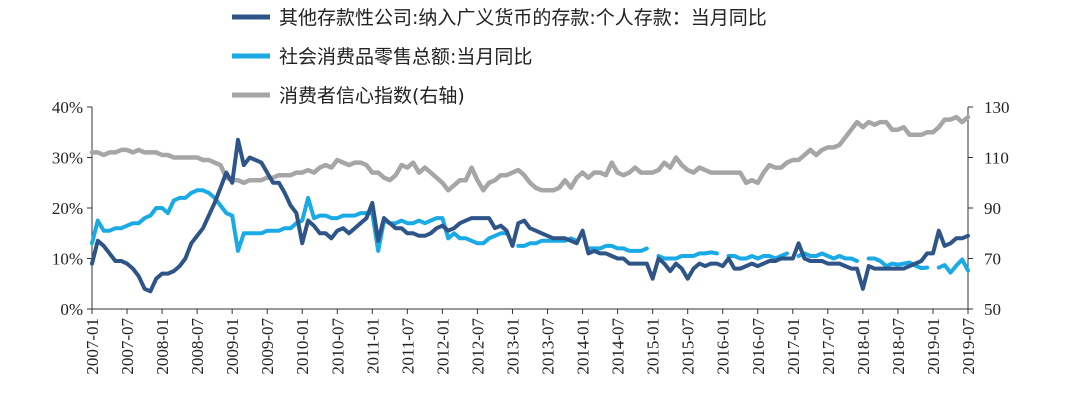  Describe the element at coordinates (197, 346) in the screenshot. I see `x-tick-label: 2008-07` at that location.